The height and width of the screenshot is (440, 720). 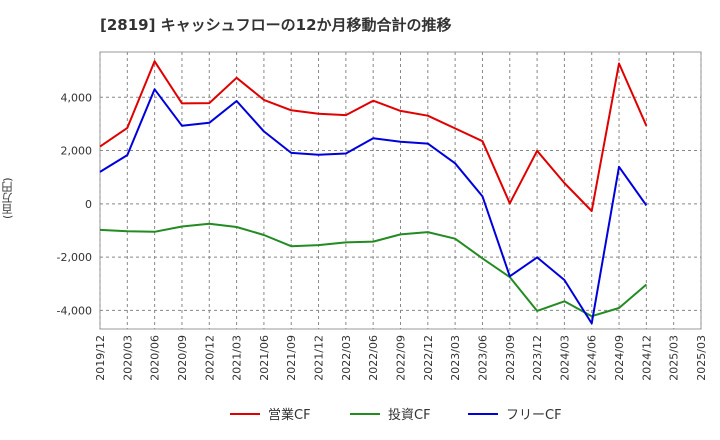 I want to click on x-tick-label: 2020/03, so click(x=127, y=358).